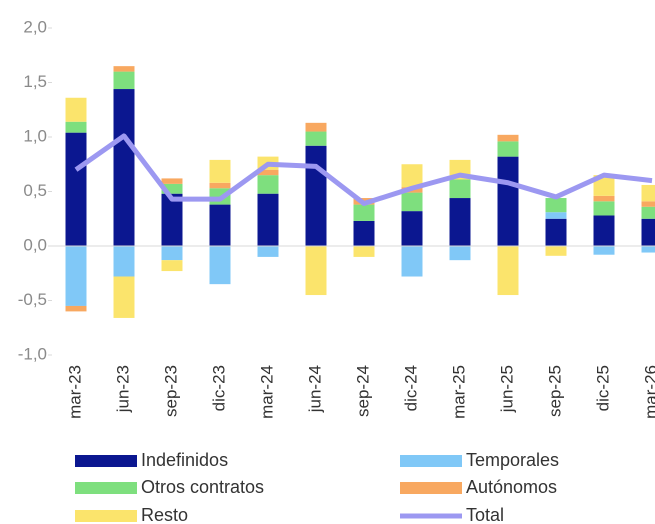 This screenshot has width=655, height=524. Describe the element at coordinates (35, 81) in the screenshot. I see `y-tick-label: 1,5` at that location.